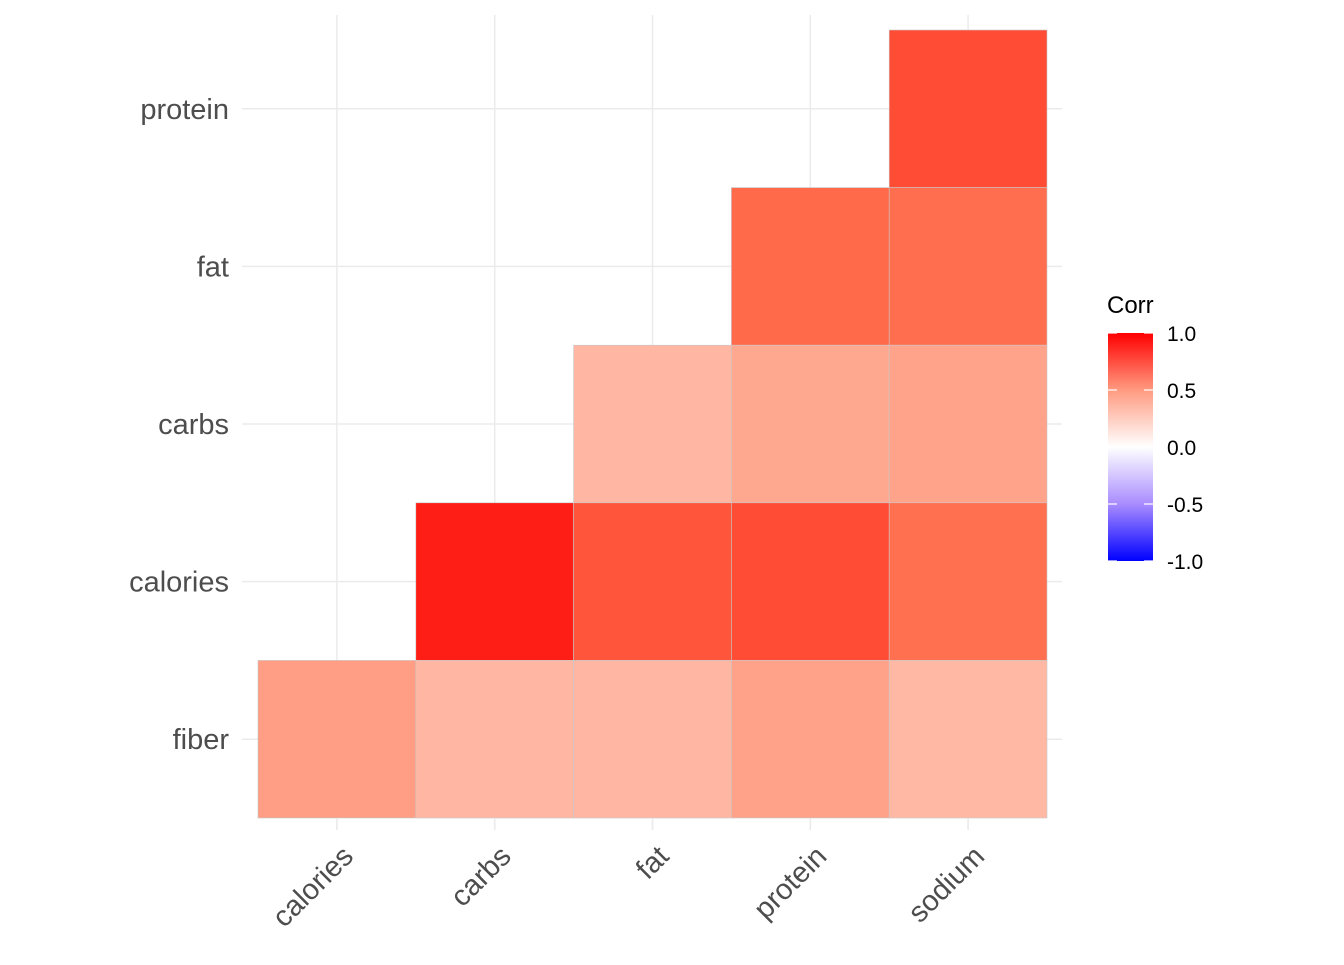 Image resolution: width=1344 pixels, height=965 pixels. What do you see at coordinates (652, 862) in the screenshot?
I see `x-tick-label: fat` at bounding box center [652, 862].